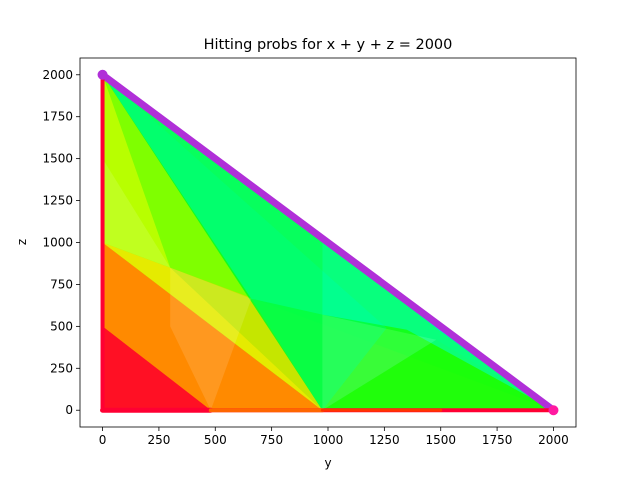 This screenshot has width=640, height=480. What do you see at coordinates (156, 368) in the screenshot?
I see `region-red-sub` at bounding box center [156, 368].